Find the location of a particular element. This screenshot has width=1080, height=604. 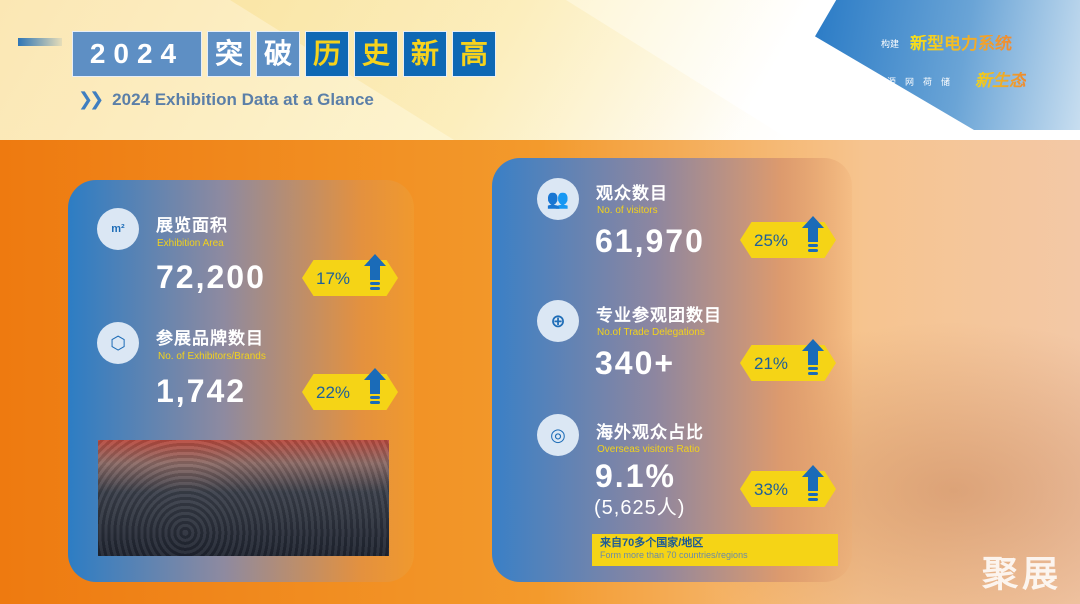

icon-label: m² is located at coordinates (118, 228).